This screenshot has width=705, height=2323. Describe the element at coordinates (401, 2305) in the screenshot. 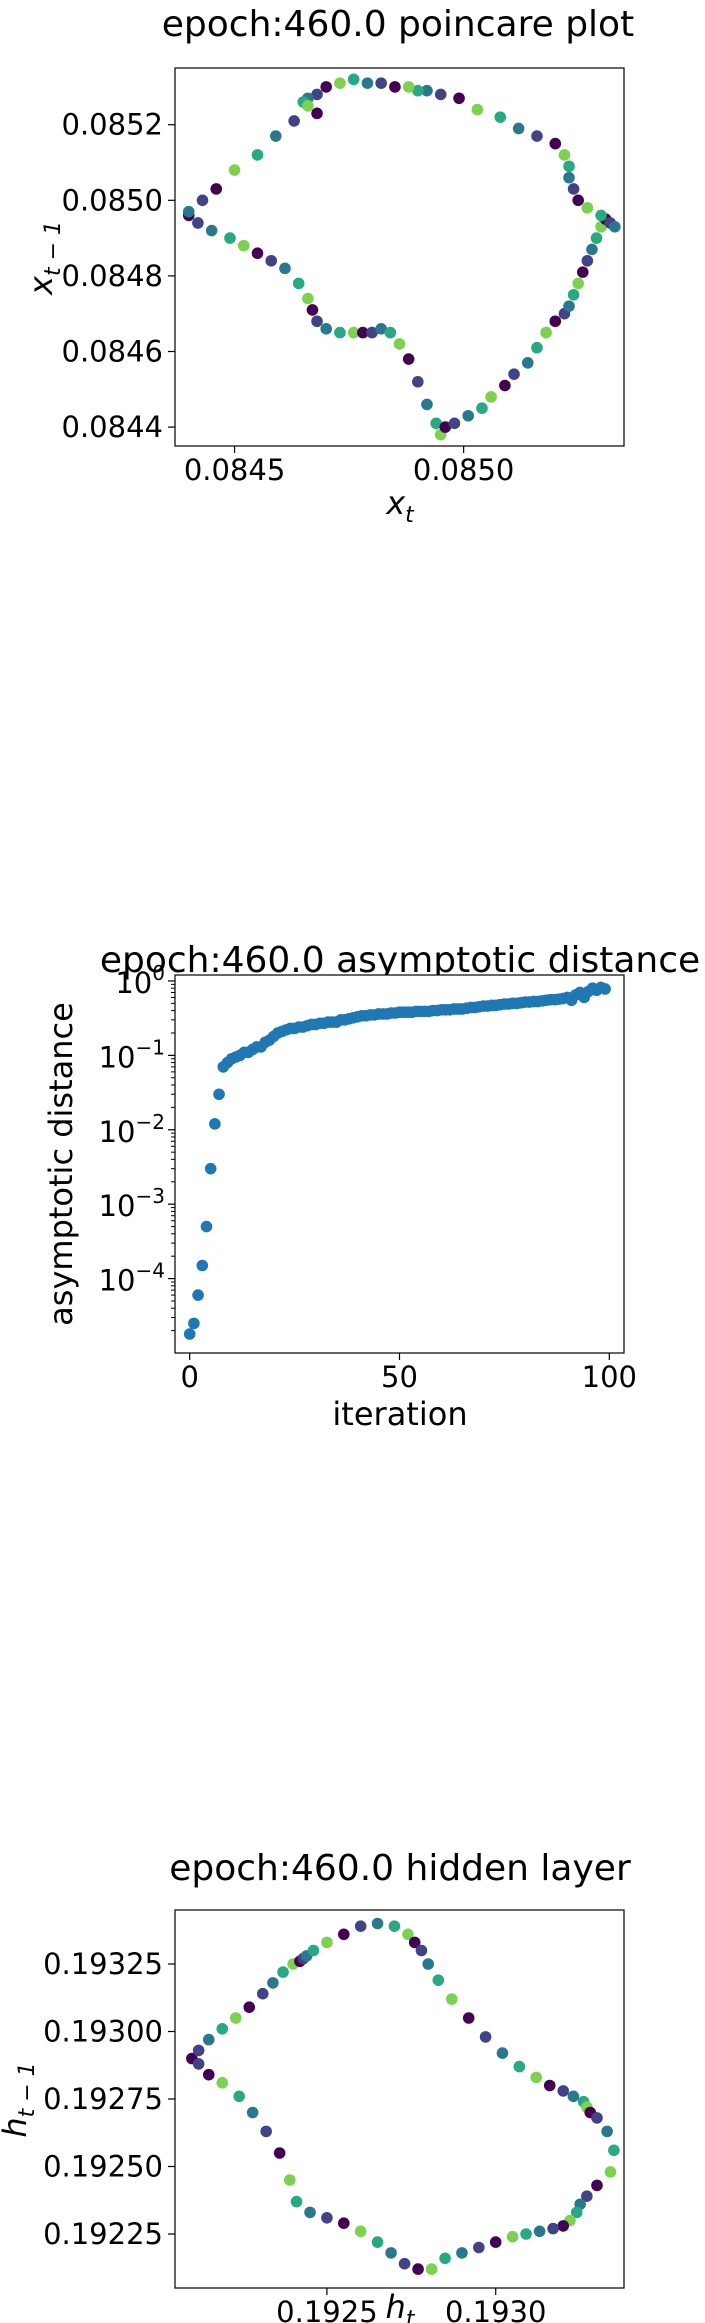

I see `hidden-layer-x-label: ht` at that location.